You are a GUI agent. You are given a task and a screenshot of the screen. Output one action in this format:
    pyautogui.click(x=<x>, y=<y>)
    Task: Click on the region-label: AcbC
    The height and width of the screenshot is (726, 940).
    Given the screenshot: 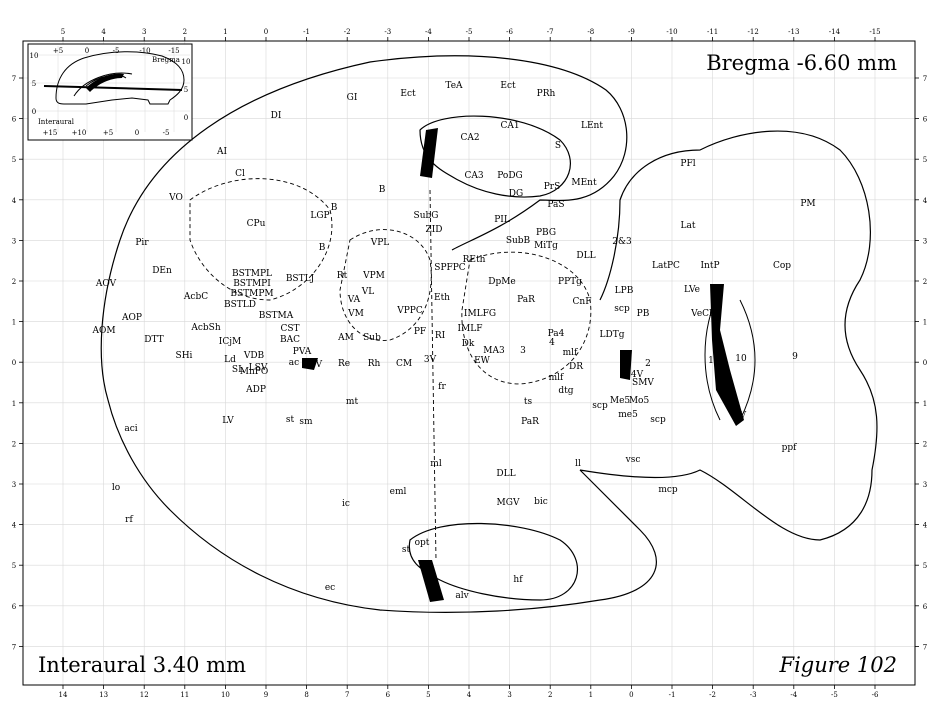 What is the action you would take?
    pyautogui.click(x=195, y=297)
    